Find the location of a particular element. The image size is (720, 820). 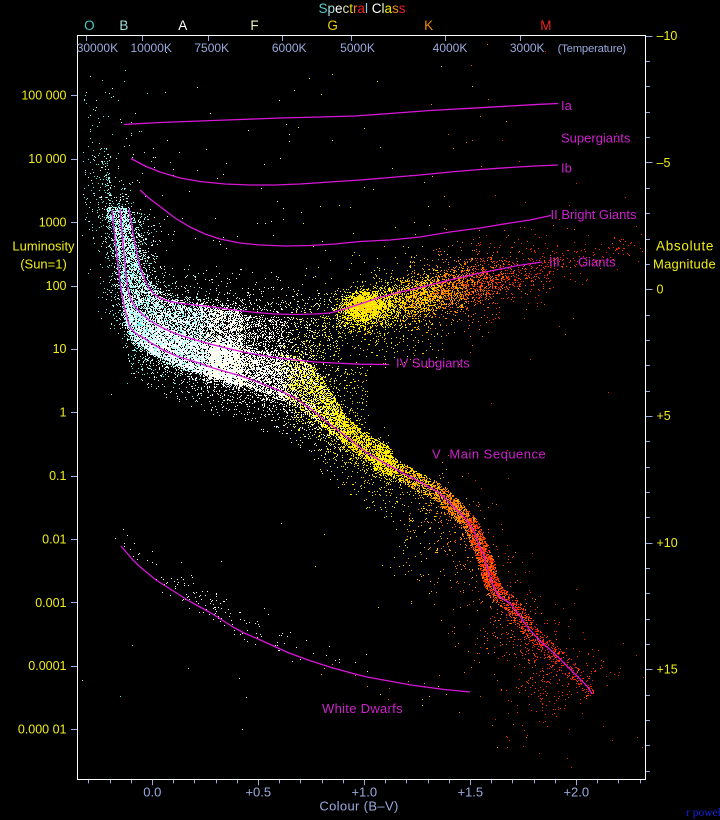

svg-text: 0.001 is located at coordinates (50, 603).